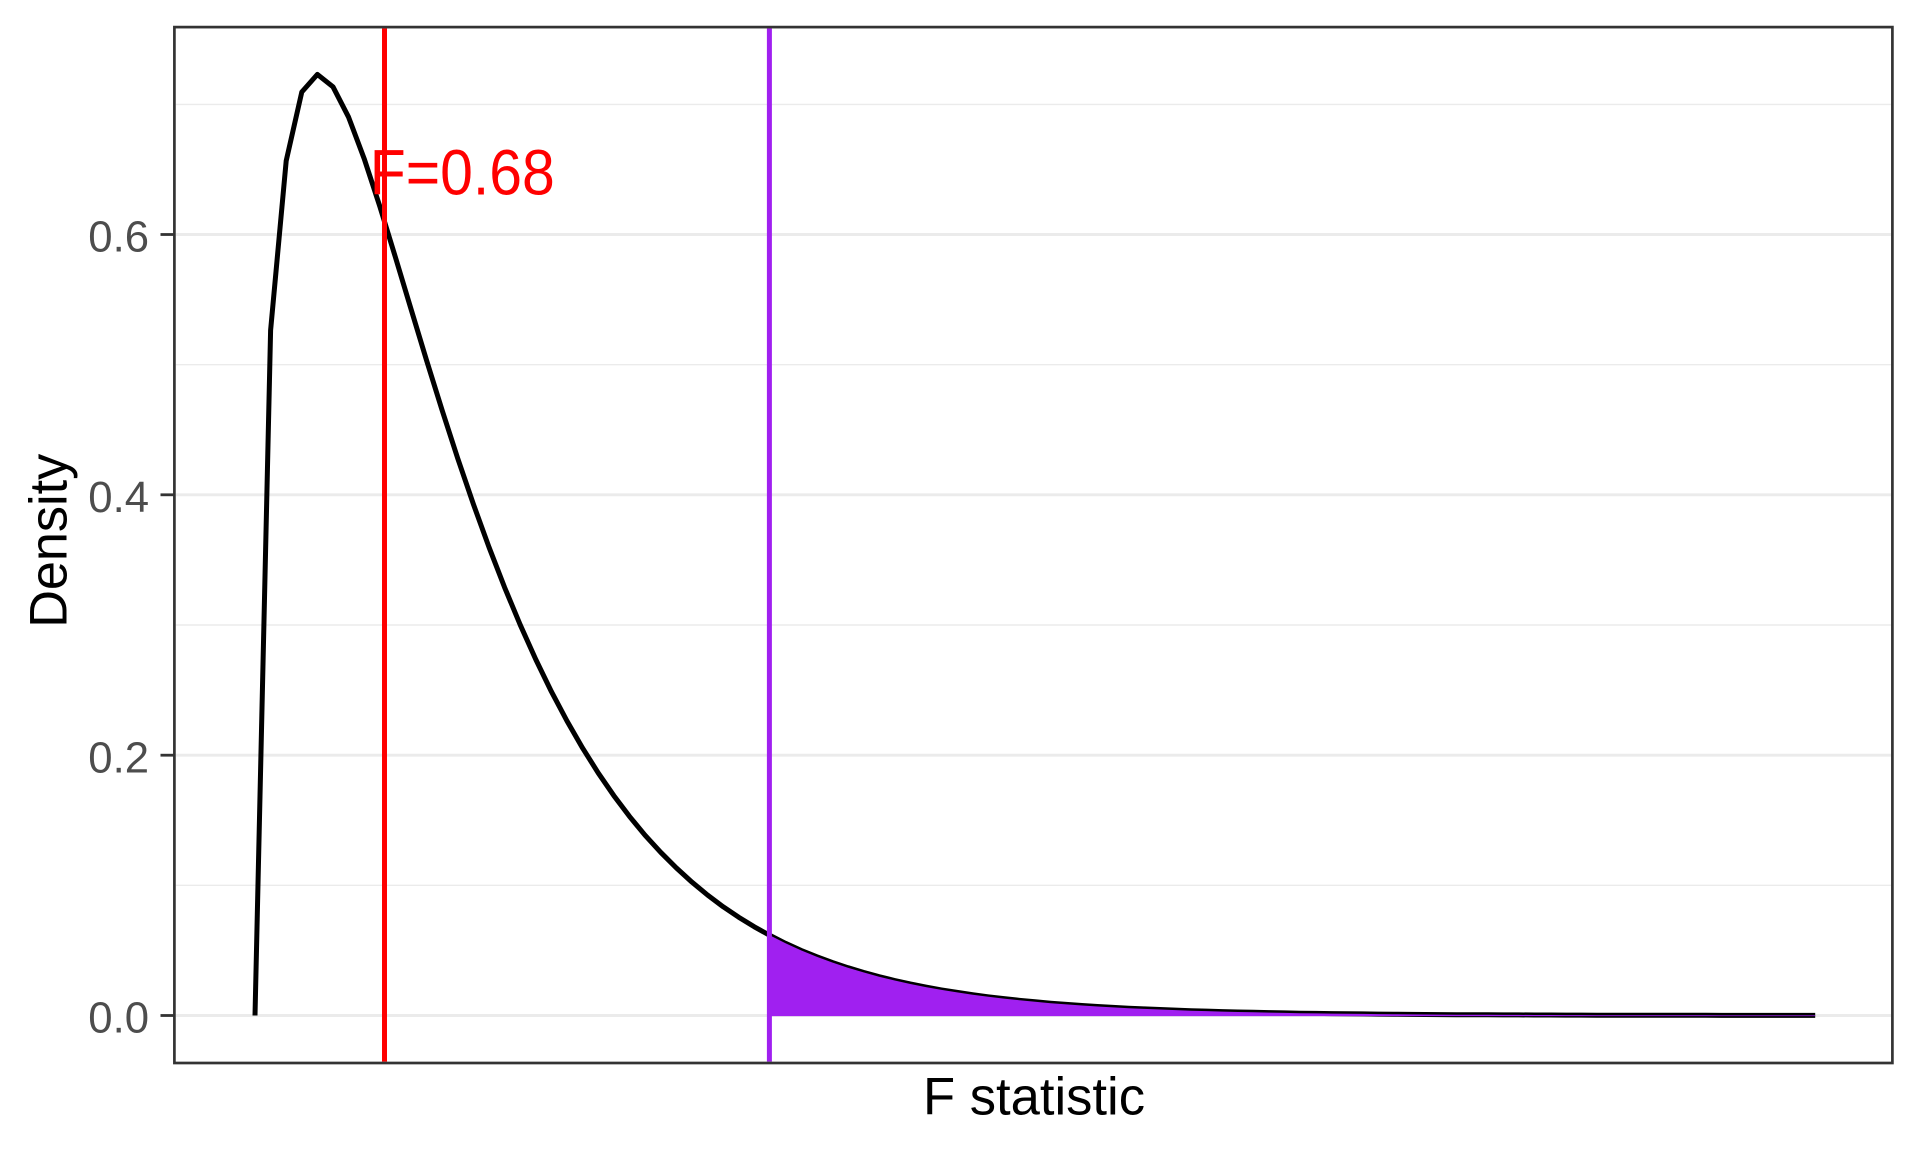 This screenshot has height=1152, width=1920. Describe the element at coordinates (1034, 1097) in the screenshot. I see `svg-text: F statistic` at that location.